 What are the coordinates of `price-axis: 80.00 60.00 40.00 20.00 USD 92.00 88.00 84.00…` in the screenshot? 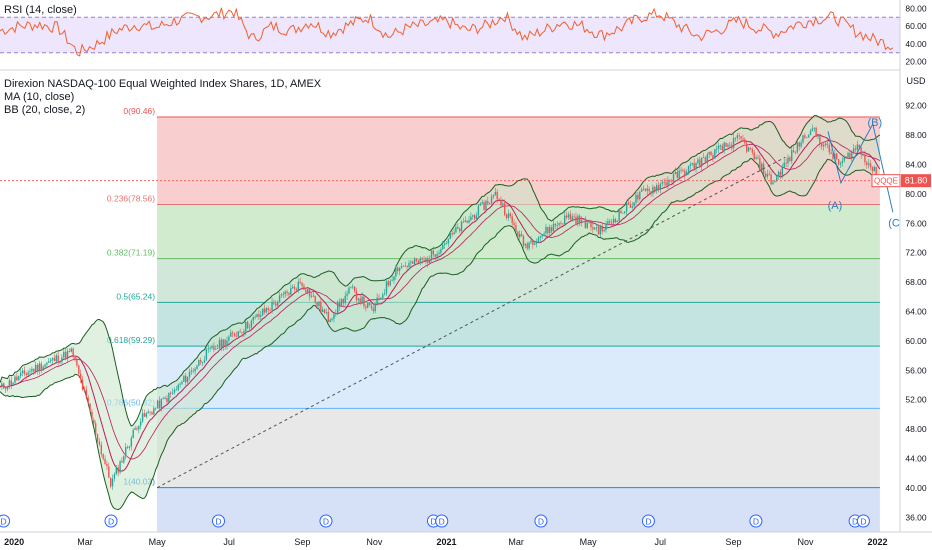 It's located at (901, 266).